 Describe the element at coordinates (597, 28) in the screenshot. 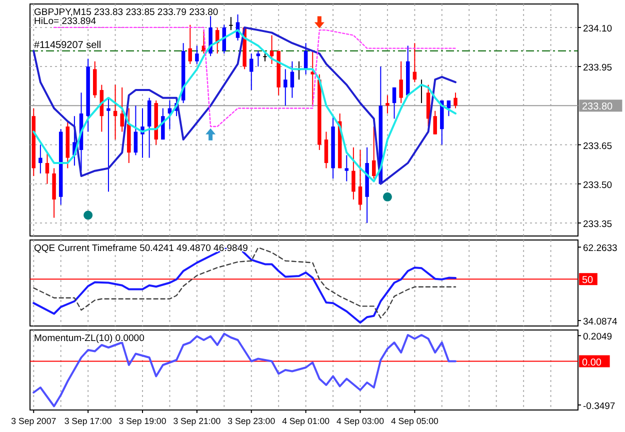

I see `y-tick-label: 234.10` at that location.